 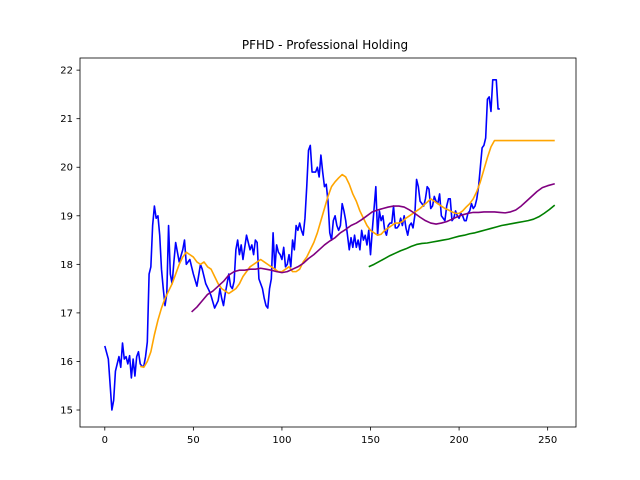 I want to click on y-tick-label: 17, so click(x=66, y=313).